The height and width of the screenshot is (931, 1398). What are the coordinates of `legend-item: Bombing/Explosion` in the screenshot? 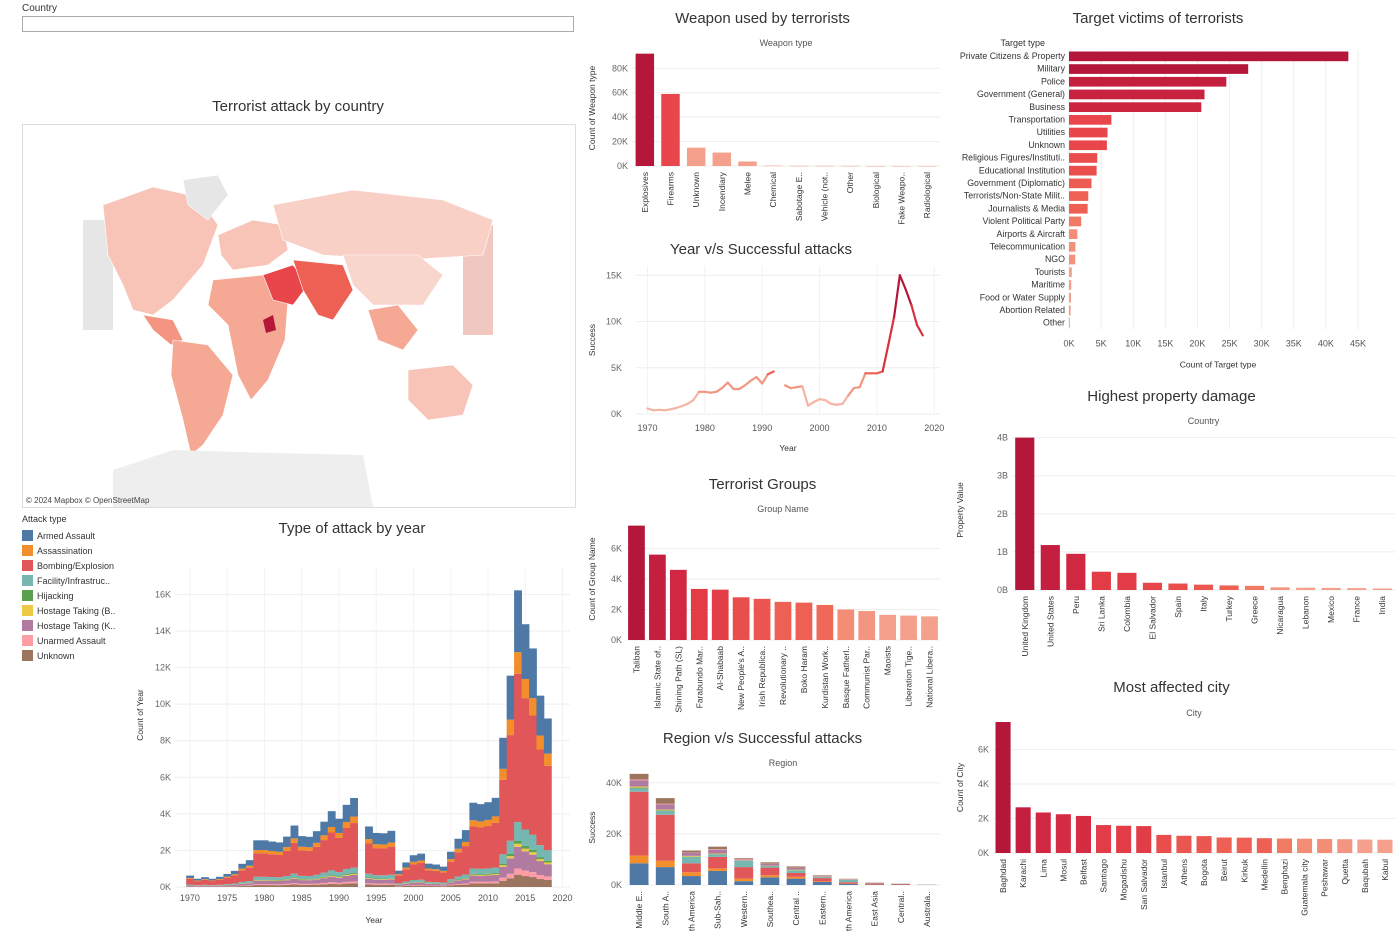 It's located at (68, 565).